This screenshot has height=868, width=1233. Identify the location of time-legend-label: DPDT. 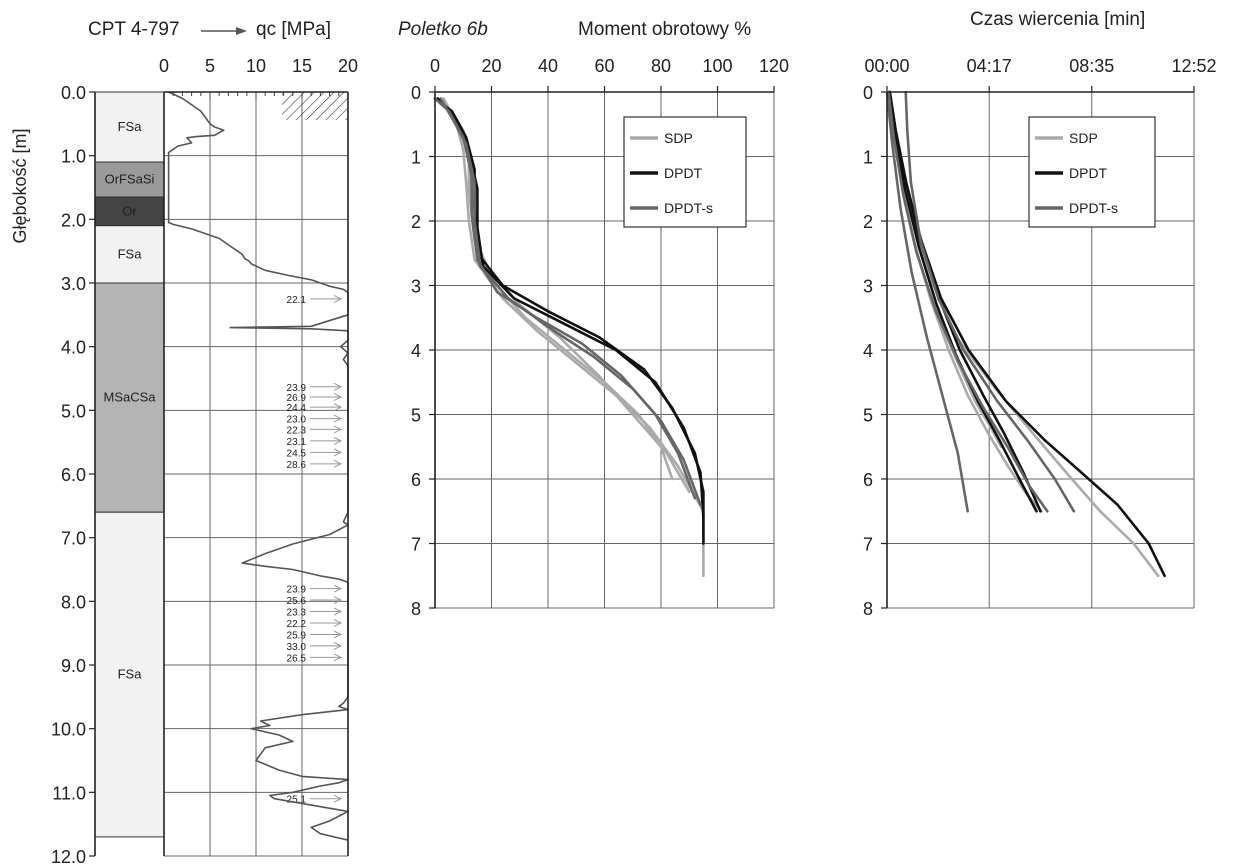
(1088, 173).